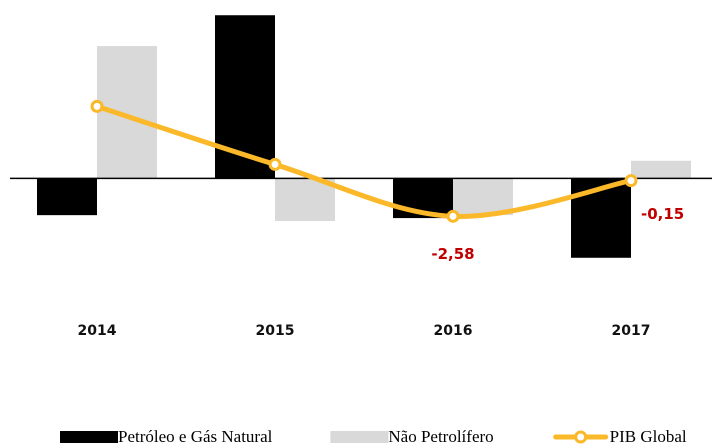 This screenshot has width=712, height=447. I want to click on legend-label: PIB Global, so click(648, 436).